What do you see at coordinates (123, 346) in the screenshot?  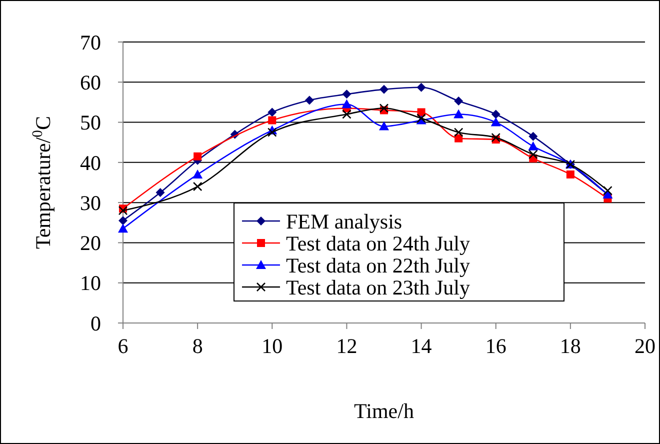 I see `x-tick-label: 6` at bounding box center [123, 346].